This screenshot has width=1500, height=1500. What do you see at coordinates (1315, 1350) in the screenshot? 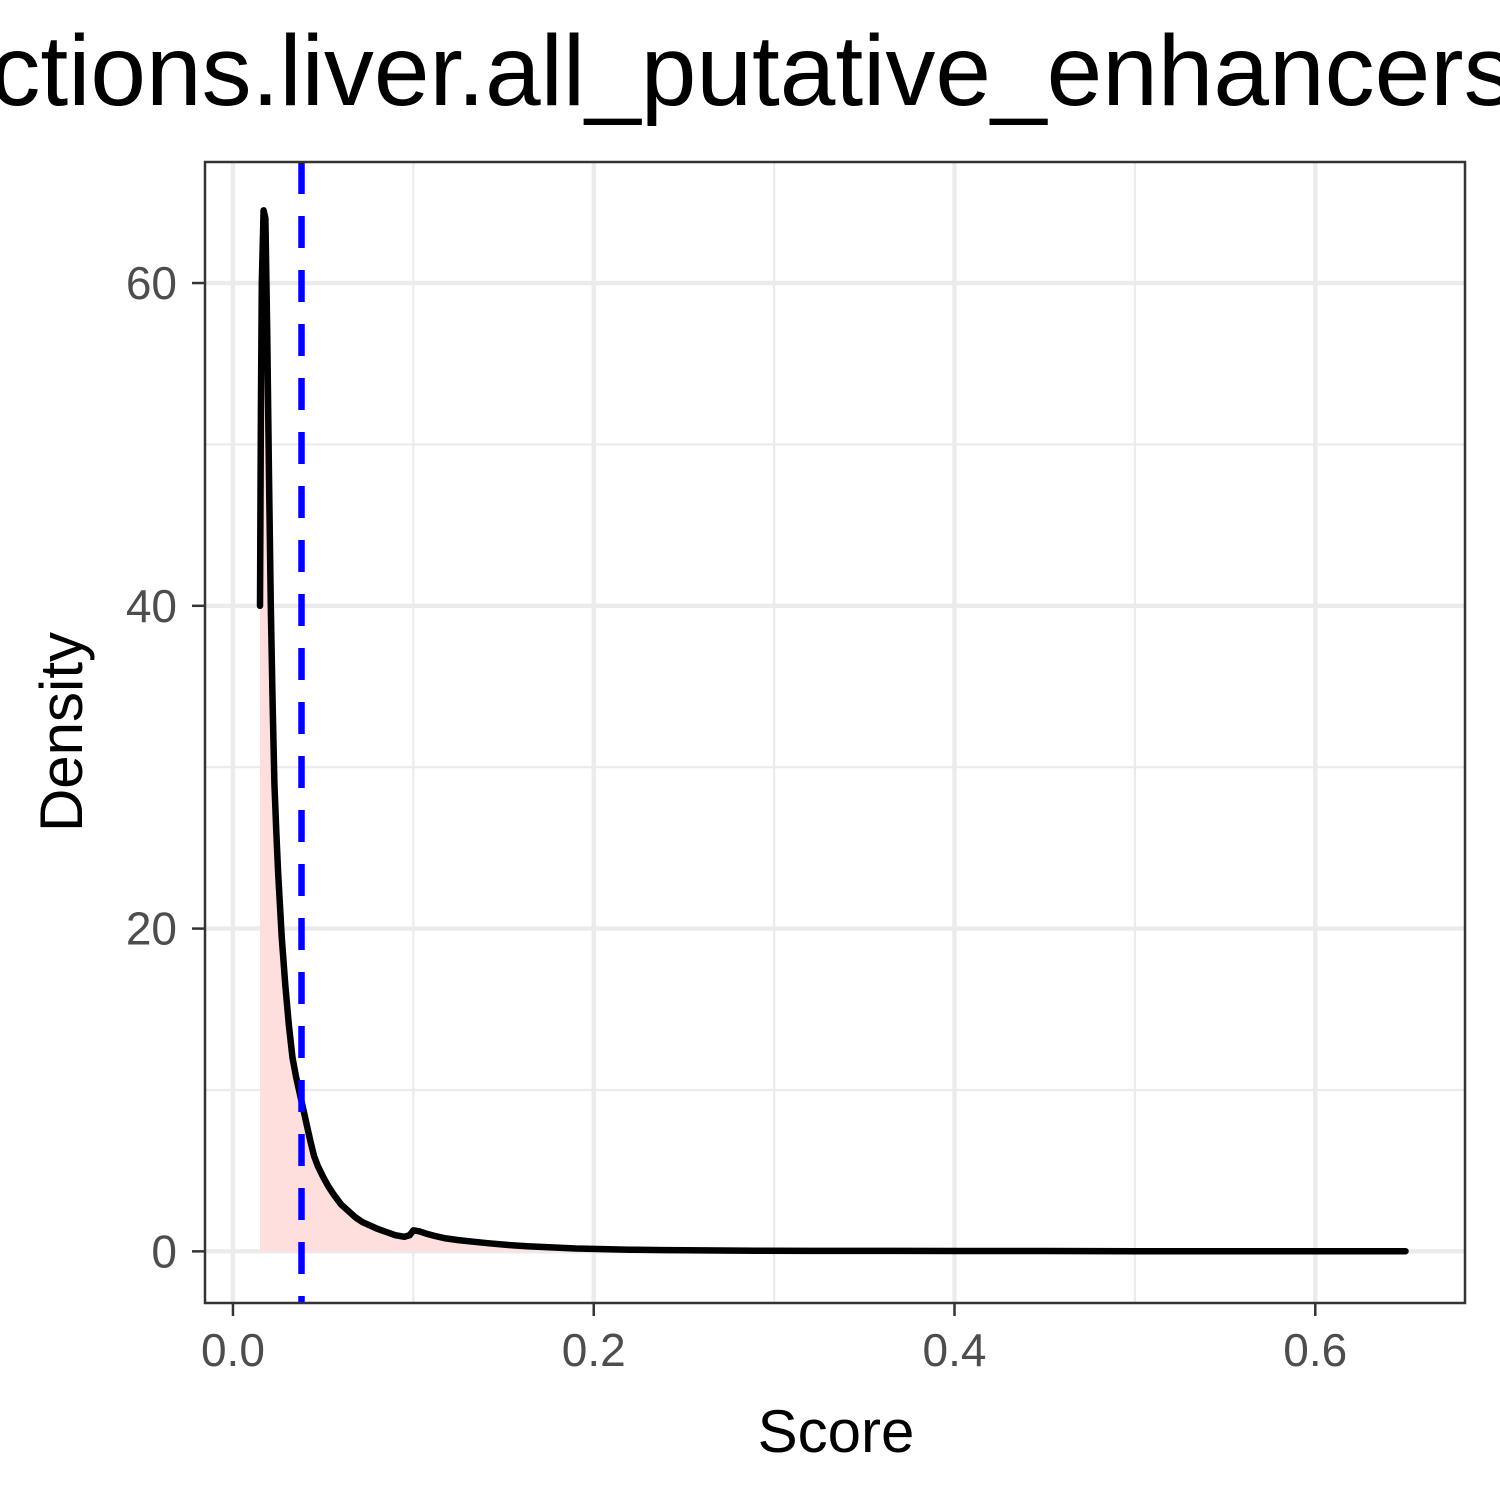
I see `x-tick-label: 0.6` at bounding box center [1315, 1350].